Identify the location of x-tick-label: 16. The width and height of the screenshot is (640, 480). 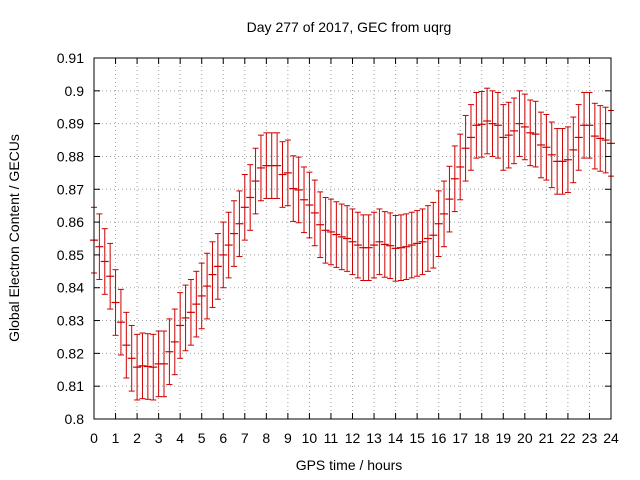
(439, 438).